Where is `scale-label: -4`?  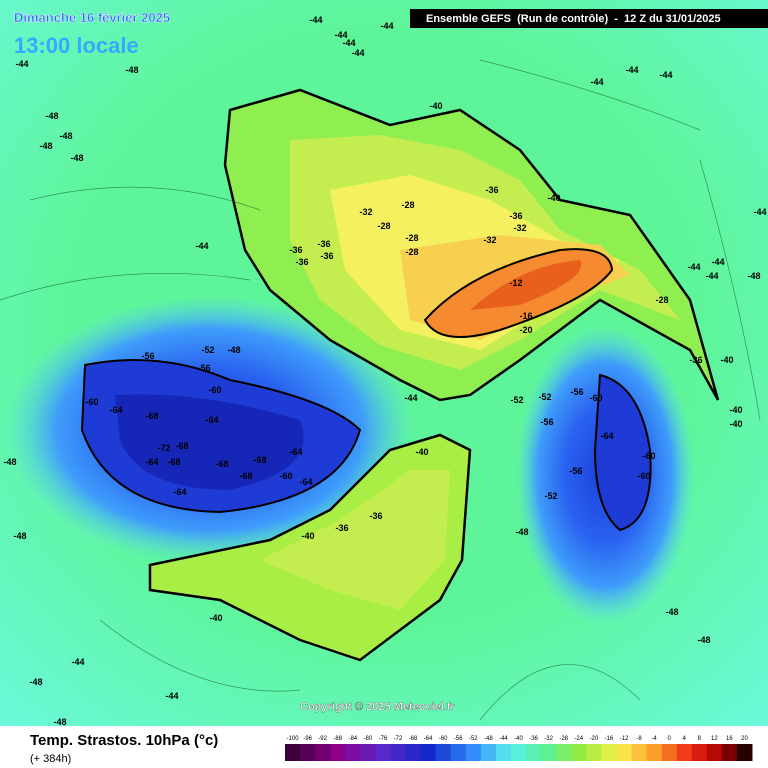 scale-label: -4 is located at coordinates (654, 739).